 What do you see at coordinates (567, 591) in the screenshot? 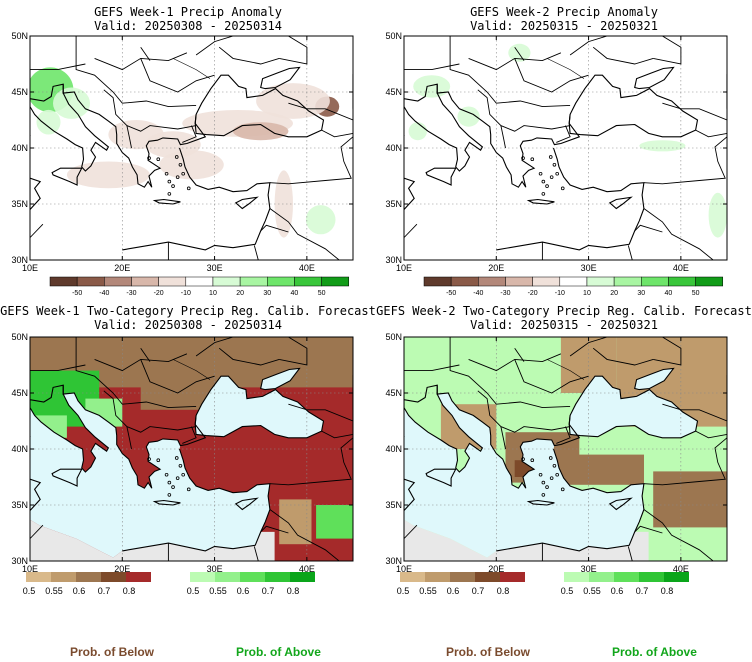
I see `p4-above-colorbar-tick: 0.5` at bounding box center [567, 591].